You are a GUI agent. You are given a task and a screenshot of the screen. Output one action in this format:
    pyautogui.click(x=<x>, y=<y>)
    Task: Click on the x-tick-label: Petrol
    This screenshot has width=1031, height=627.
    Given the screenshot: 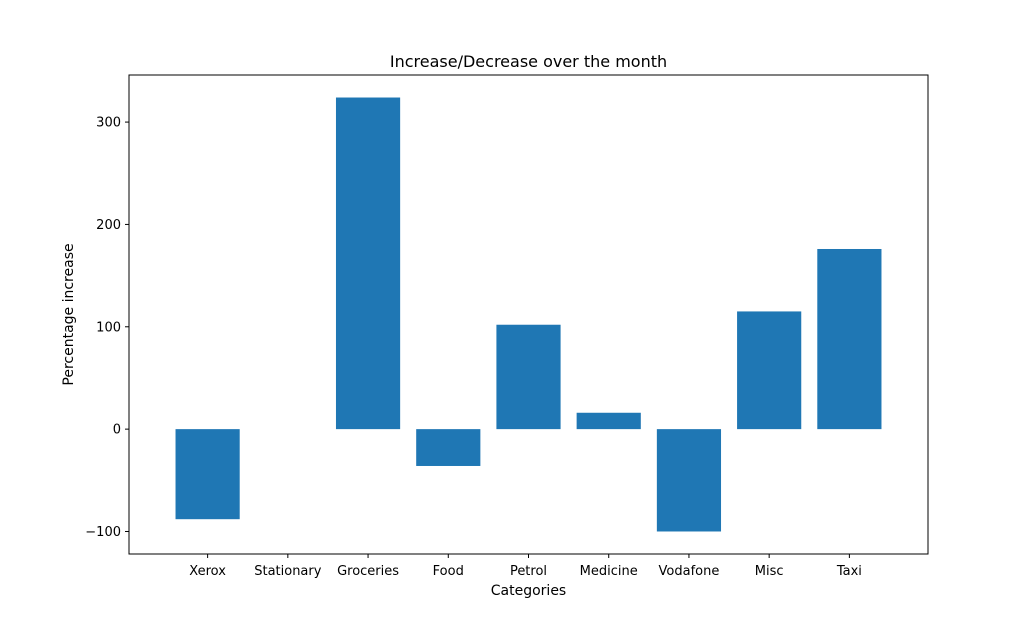 What is the action you would take?
    pyautogui.click(x=528, y=571)
    